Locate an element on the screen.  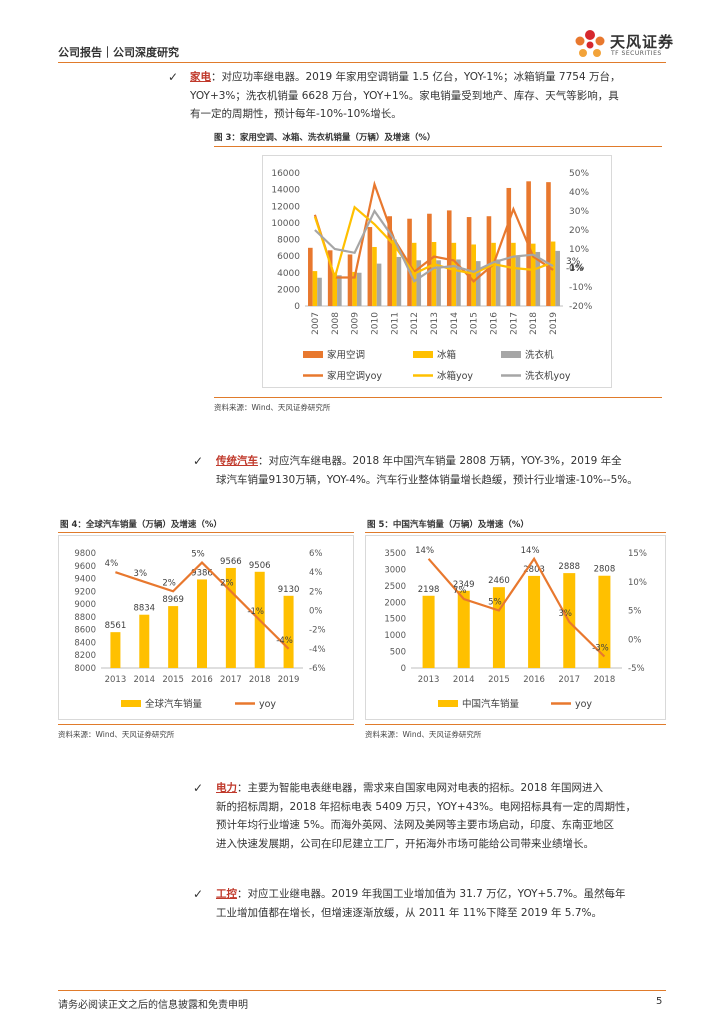
power-keyword: 电力 is located at coordinates (226, 788).